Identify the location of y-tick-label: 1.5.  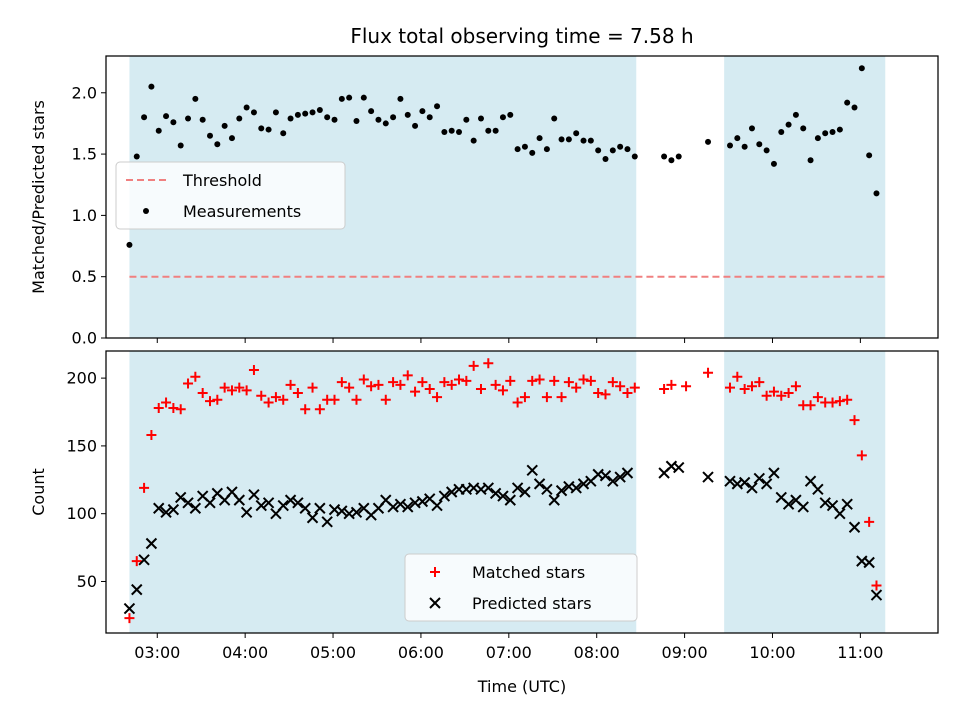
(84, 154).